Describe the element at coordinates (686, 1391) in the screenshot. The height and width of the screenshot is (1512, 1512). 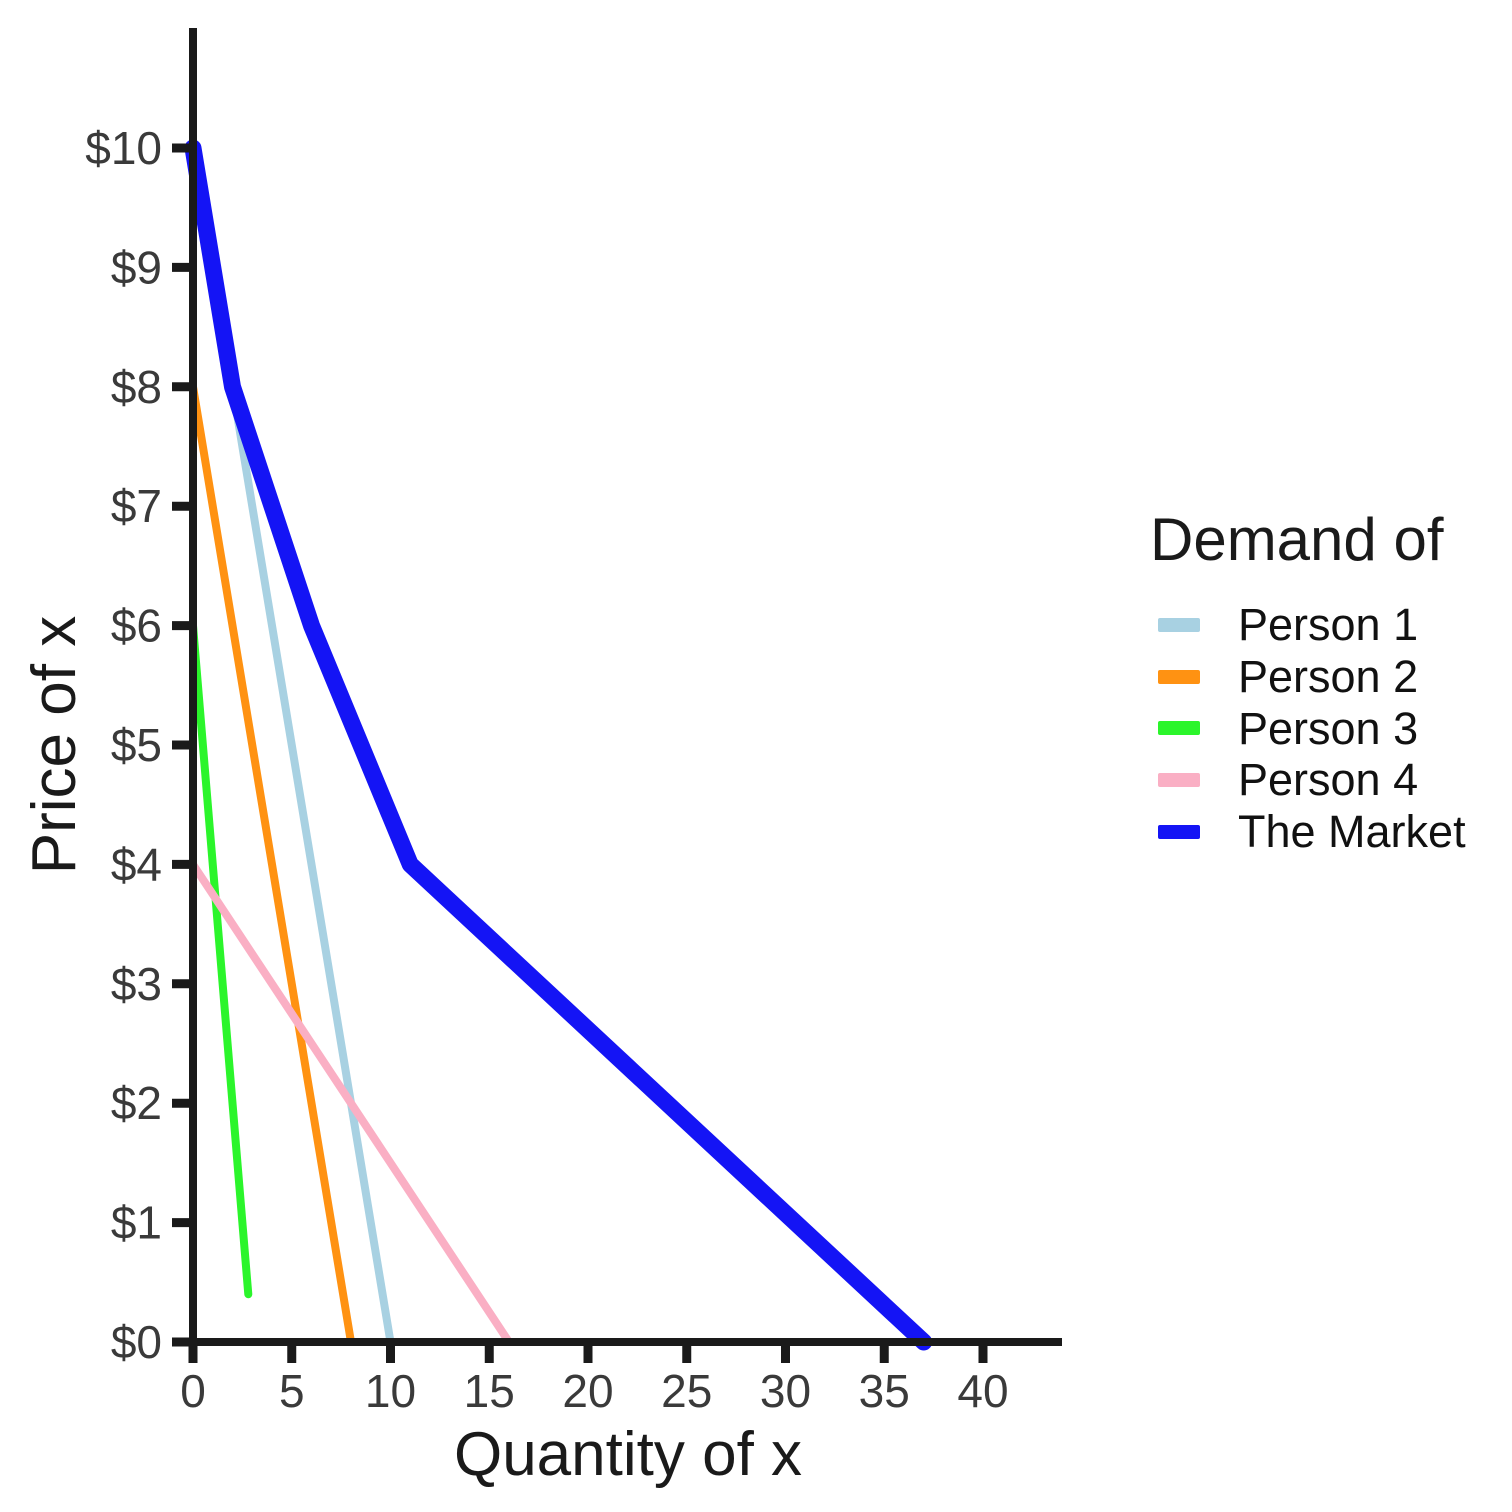
I see `x-tick-label: 25` at that location.